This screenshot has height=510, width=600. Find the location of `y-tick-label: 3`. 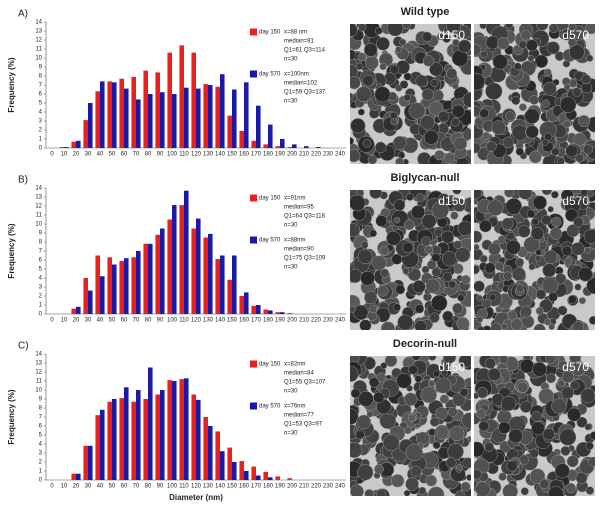

y-tick-label: 3 is located at coordinates (41, 454).